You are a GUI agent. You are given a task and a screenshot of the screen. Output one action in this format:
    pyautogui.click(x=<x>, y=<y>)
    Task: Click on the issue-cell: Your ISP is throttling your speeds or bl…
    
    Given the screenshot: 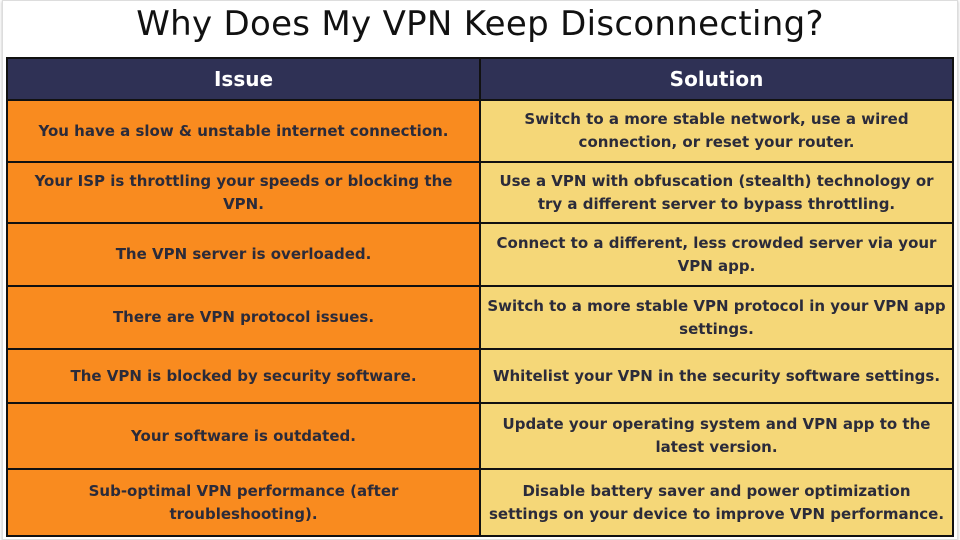 What is the action you would take?
    pyautogui.click(x=243, y=192)
    